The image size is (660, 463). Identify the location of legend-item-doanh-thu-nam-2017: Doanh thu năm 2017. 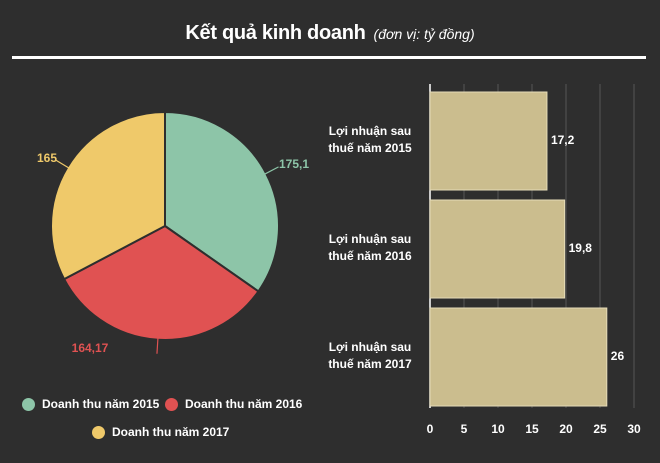
(160, 432).